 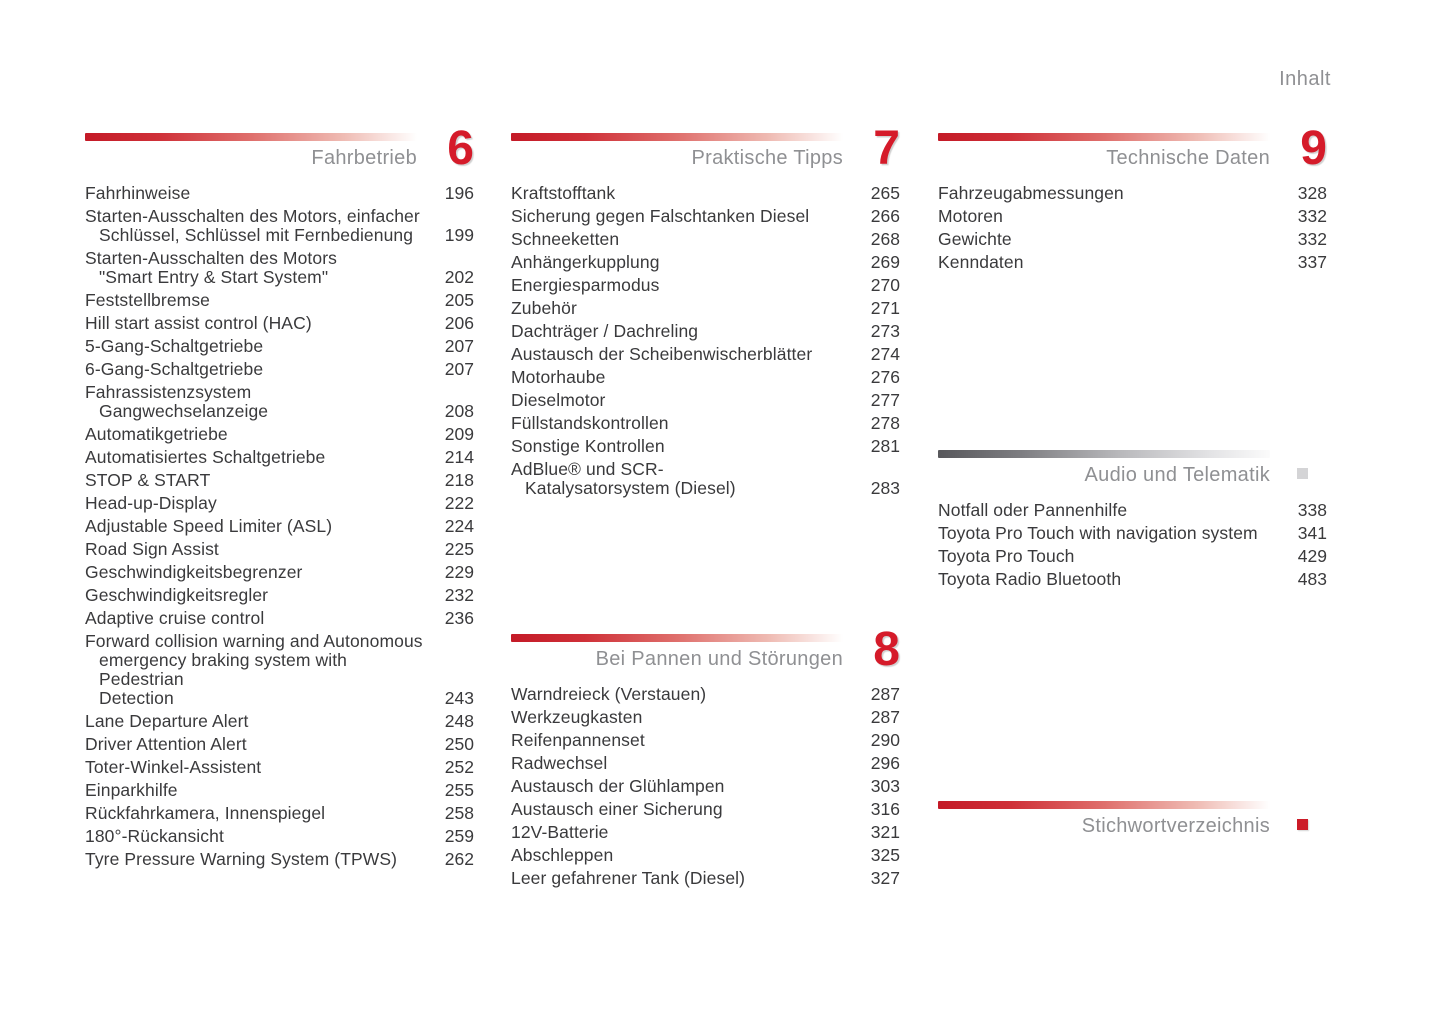 I want to click on toc-entry: Adjustable Speed Limiter (ASL) 224, so click(x=279, y=526).